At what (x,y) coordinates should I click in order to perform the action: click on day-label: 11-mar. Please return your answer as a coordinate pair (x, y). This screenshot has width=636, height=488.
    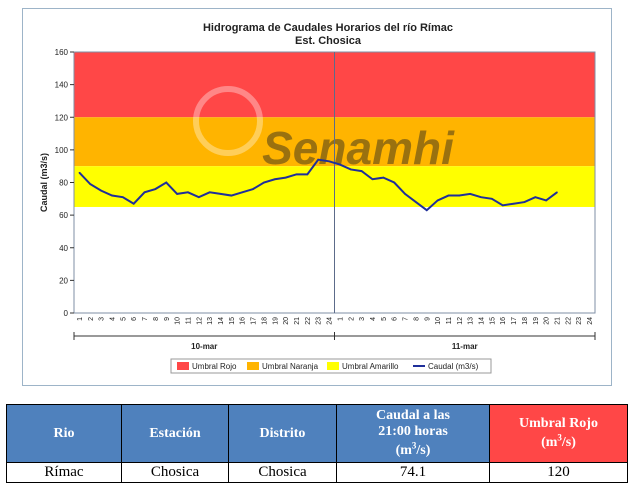
    Looking at the image, I should click on (465, 346).